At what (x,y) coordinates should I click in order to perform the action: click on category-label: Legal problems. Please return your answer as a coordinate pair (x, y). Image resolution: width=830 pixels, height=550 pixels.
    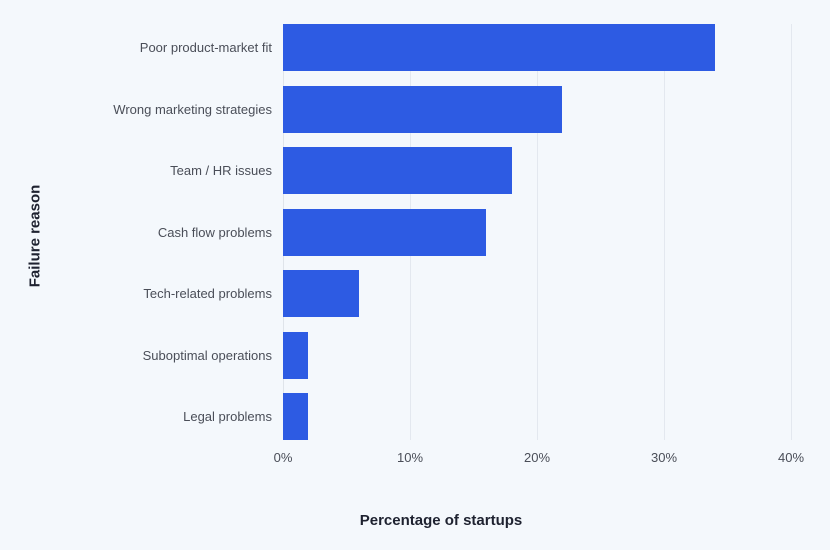
    Looking at the image, I should click on (227, 416).